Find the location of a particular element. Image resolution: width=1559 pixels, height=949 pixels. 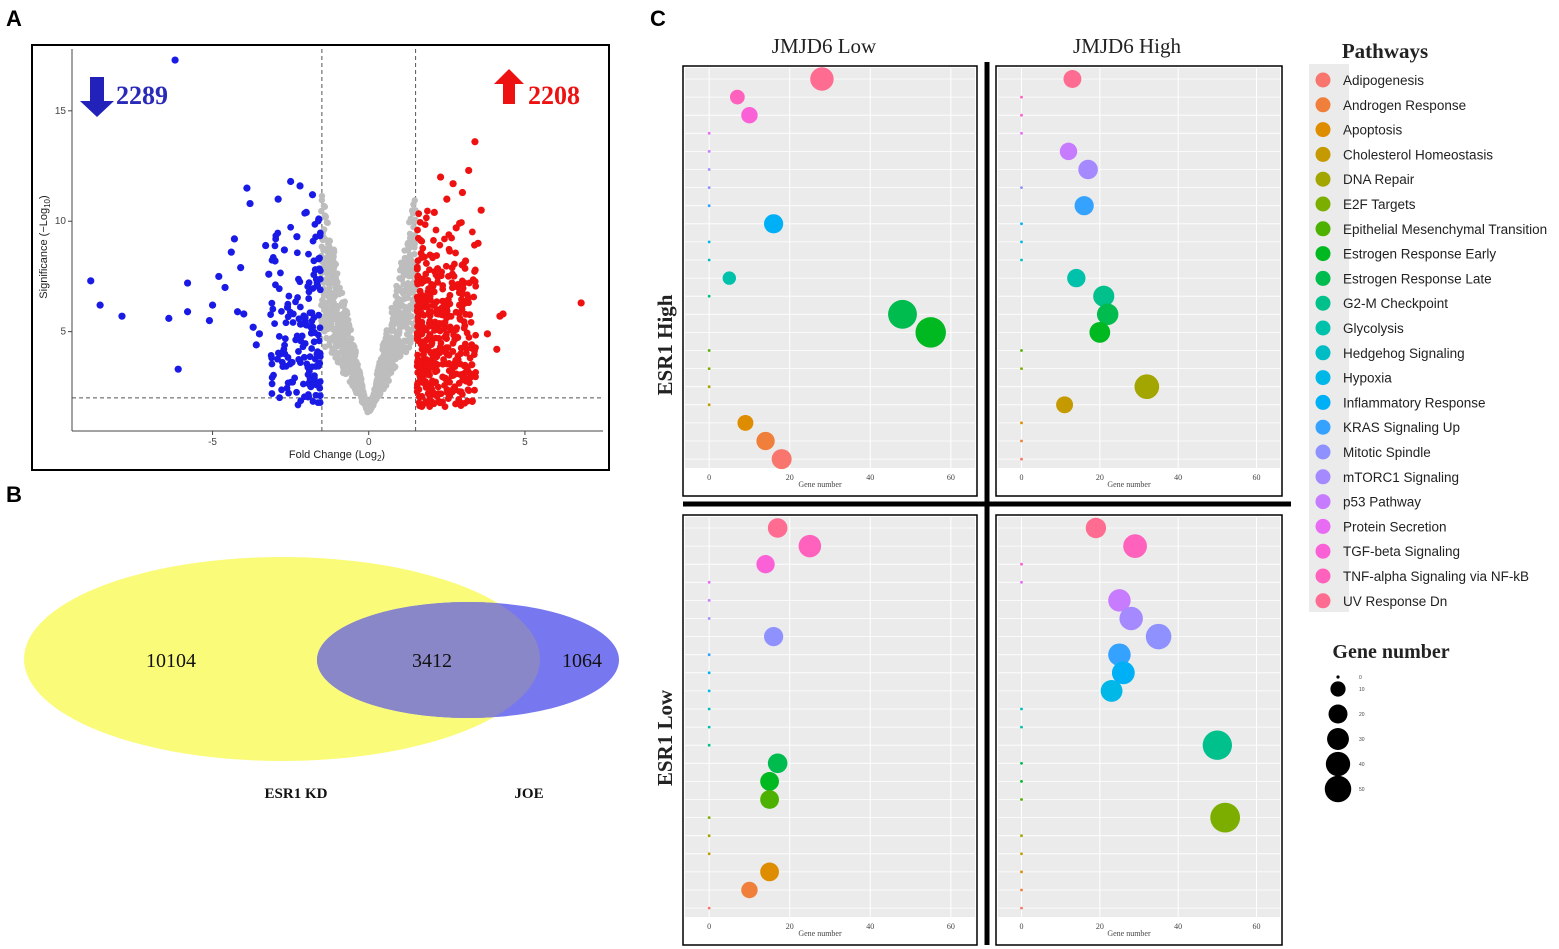

dot-panel-x-tick-label: 20 is located at coordinates (790, 477).